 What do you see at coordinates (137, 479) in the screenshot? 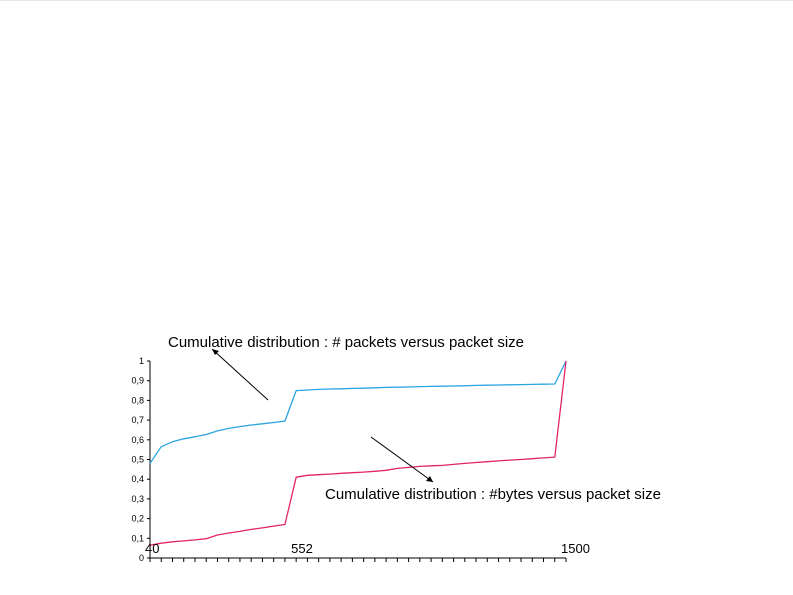
I see `y-tick-label: 0,4` at bounding box center [137, 479].